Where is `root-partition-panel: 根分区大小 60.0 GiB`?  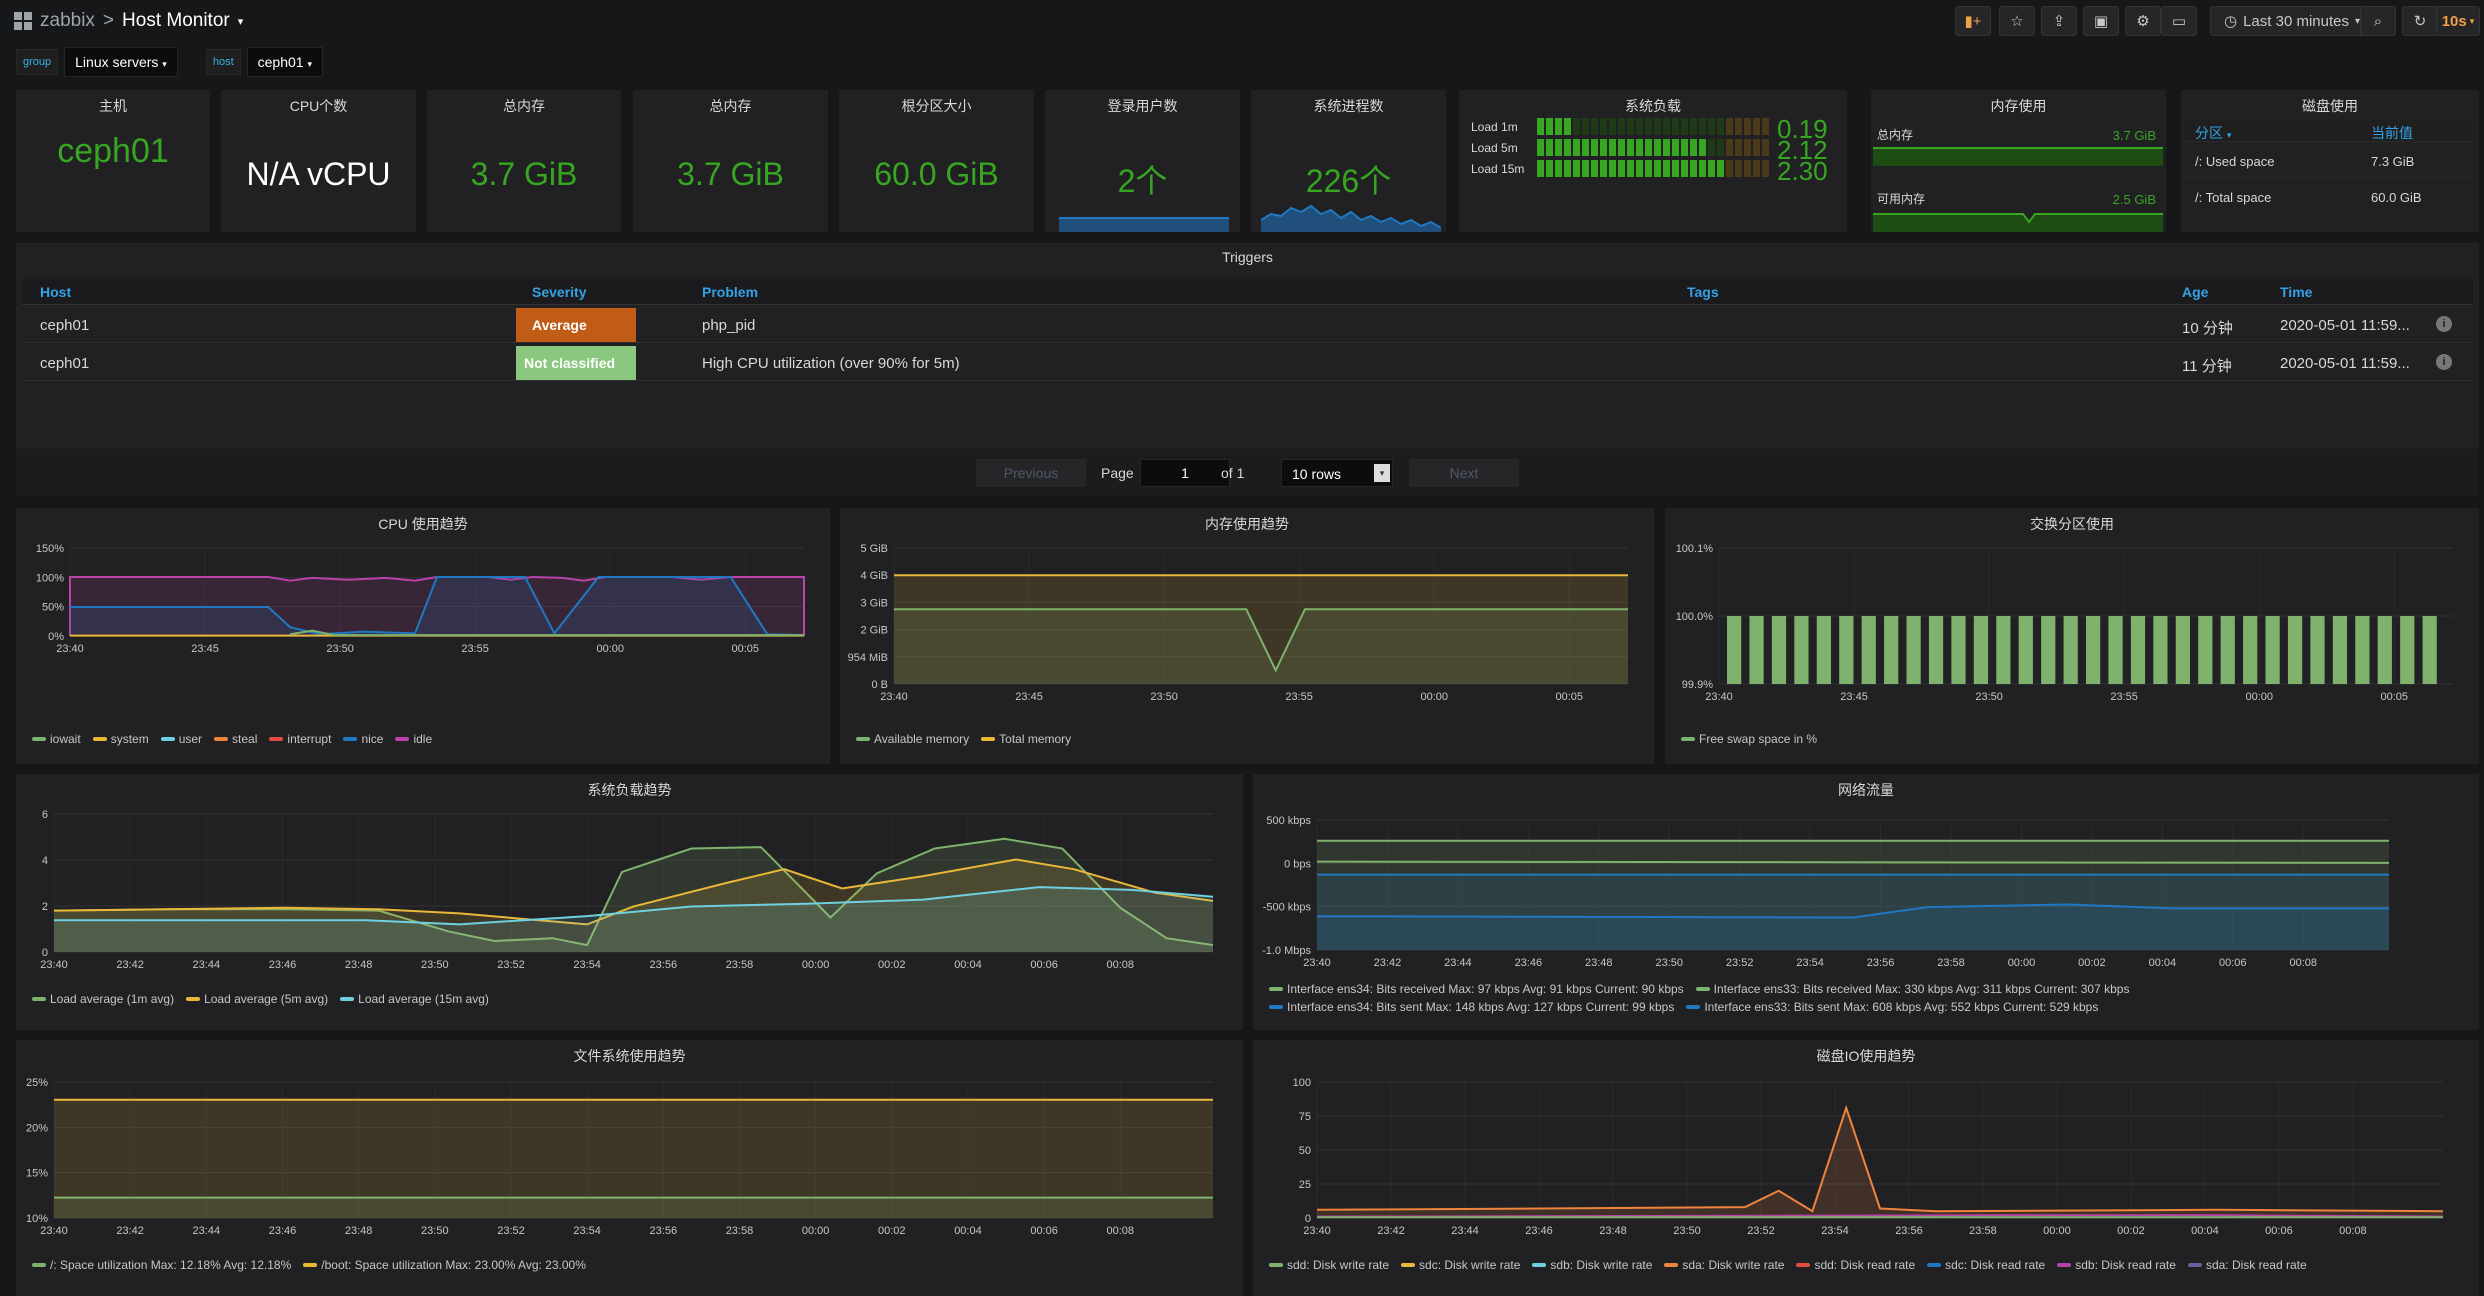 root-partition-panel: 根分区大小 60.0 GiB is located at coordinates (936, 161).